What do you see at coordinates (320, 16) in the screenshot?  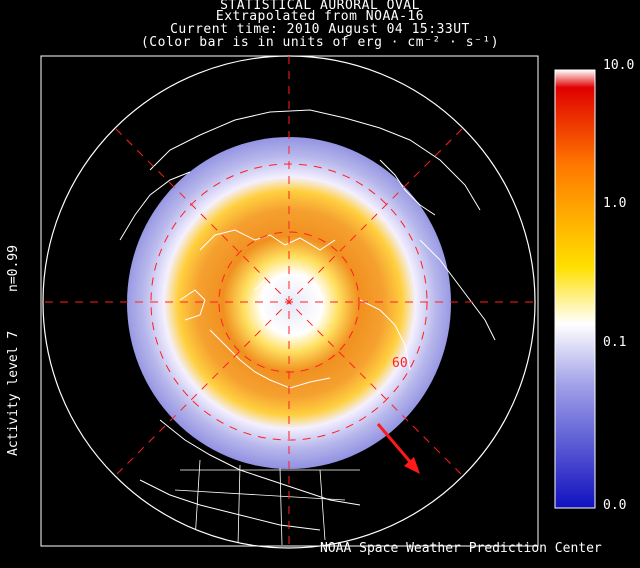 I see `title-line-2: Extrapolated from NOAA-16` at bounding box center [320, 16].